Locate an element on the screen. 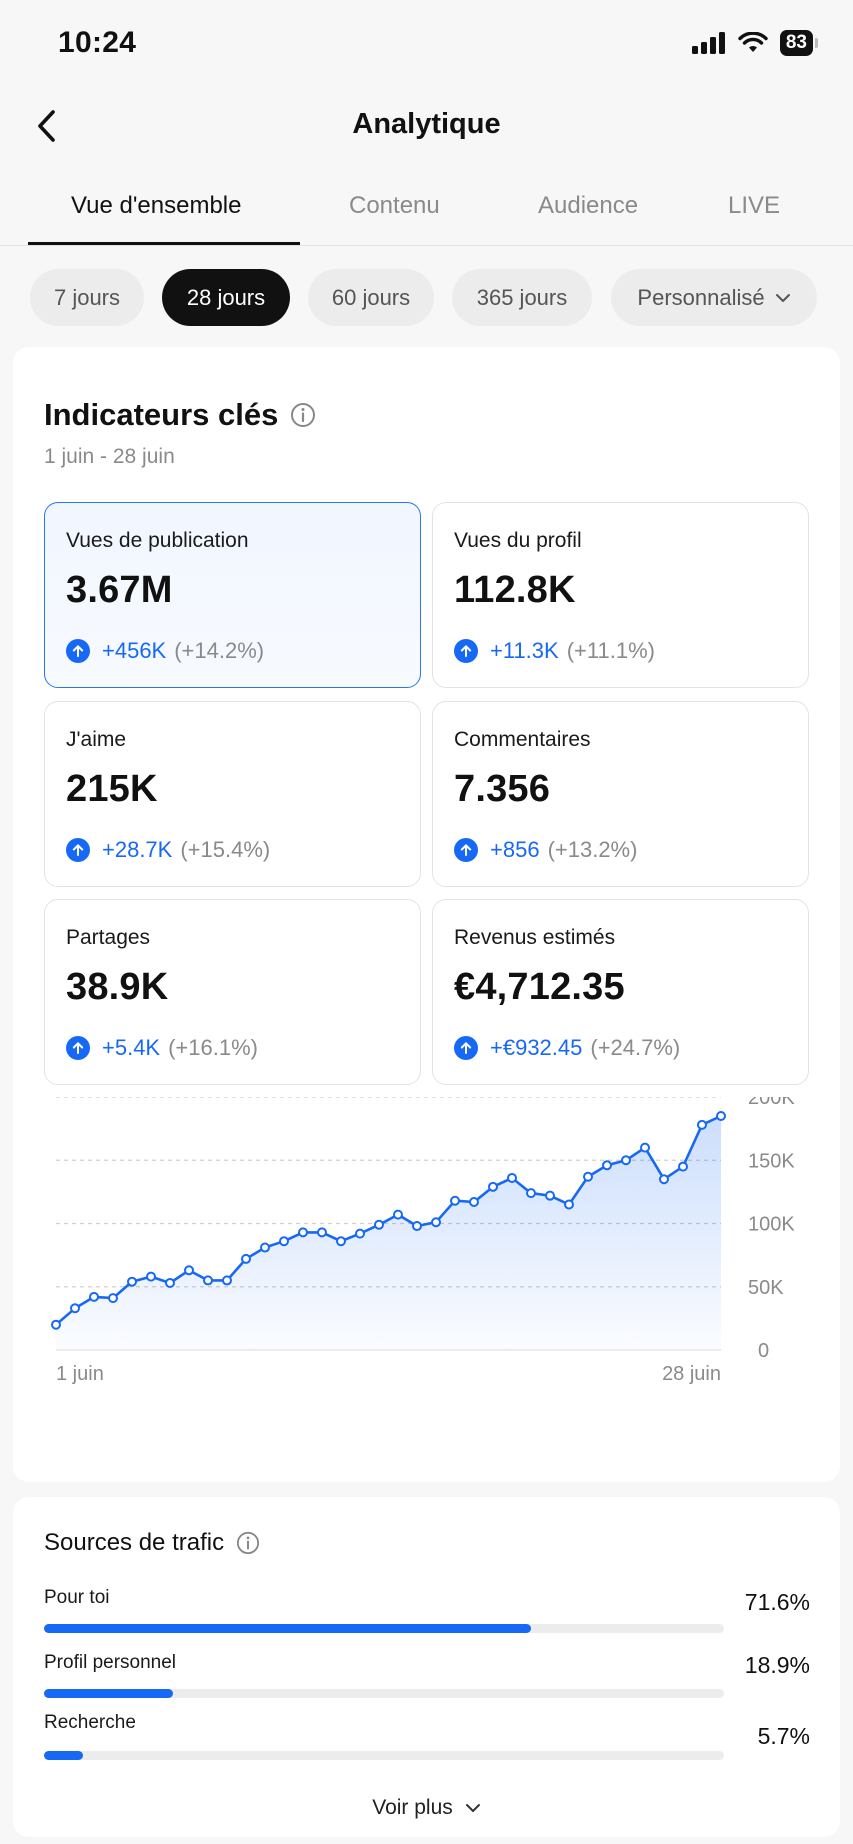  period-chip-7: 7 jours is located at coordinates (87, 297).